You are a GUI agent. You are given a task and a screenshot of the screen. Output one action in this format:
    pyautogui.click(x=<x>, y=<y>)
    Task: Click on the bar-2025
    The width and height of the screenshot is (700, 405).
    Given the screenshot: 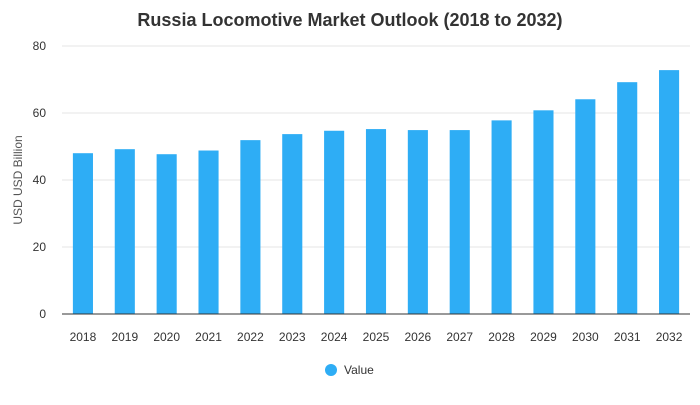 What is the action you would take?
    pyautogui.click(x=376, y=221)
    